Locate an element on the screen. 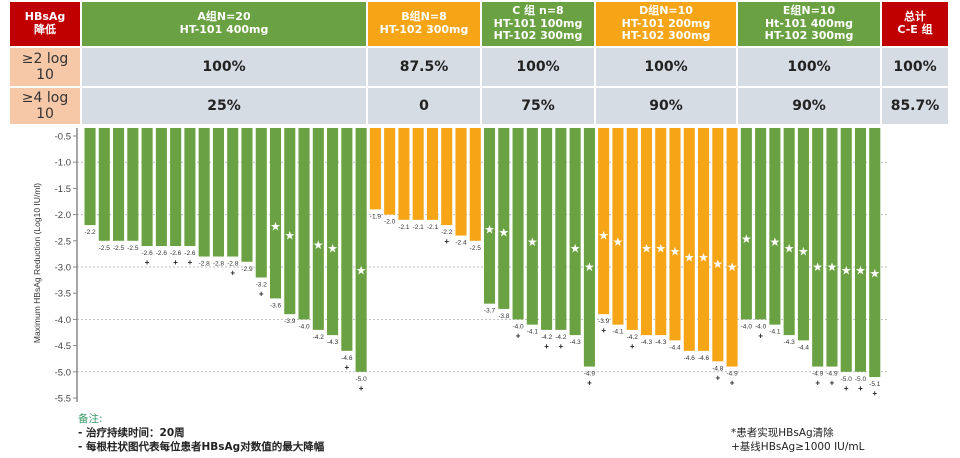 The width and height of the screenshot is (960, 458). row-header-title: HBsAg 降低 is located at coordinates (46, 25).